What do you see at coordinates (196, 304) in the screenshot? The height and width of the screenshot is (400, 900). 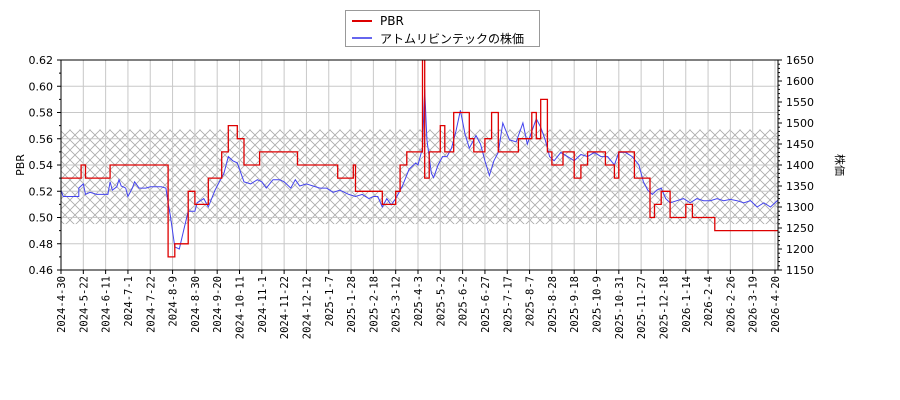 I see `x-tick-label: 2024-8-30` at bounding box center [196, 304].